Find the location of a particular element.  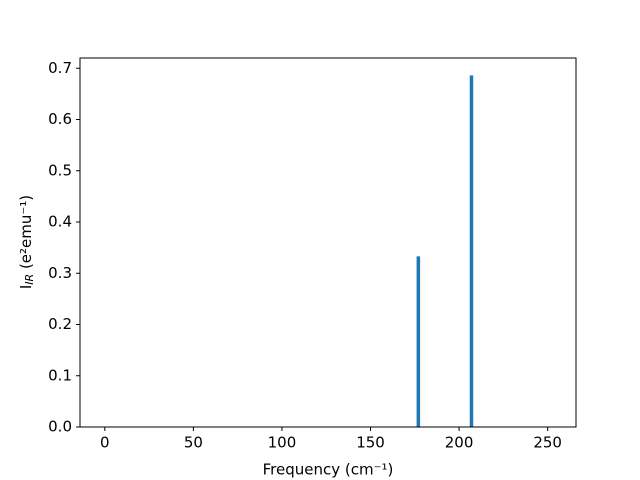

y-tick-label: 0.7 is located at coordinates (60, 68).